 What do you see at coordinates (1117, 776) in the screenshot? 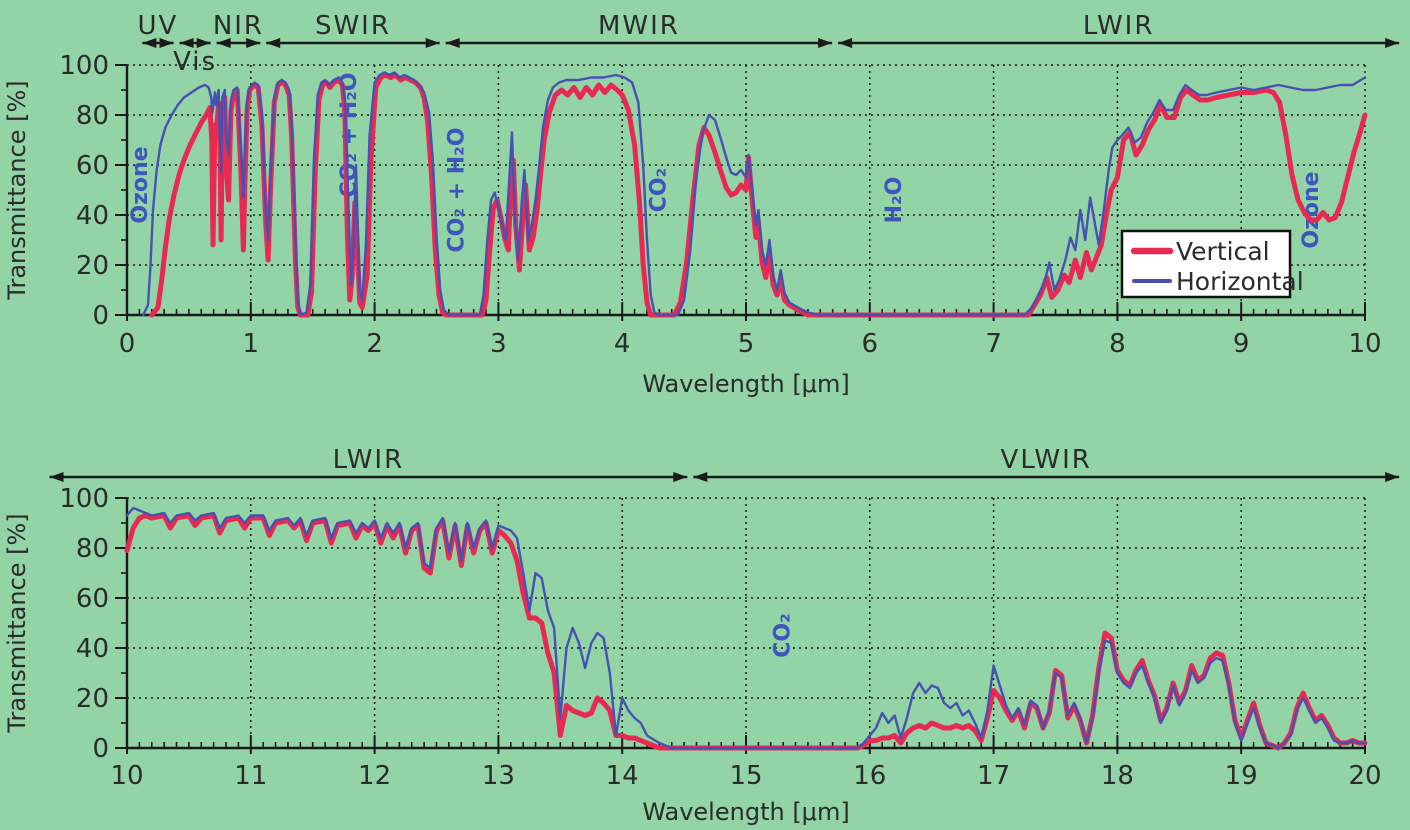
I see `x-tick-label: 18` at bounding box center [1117, 776].